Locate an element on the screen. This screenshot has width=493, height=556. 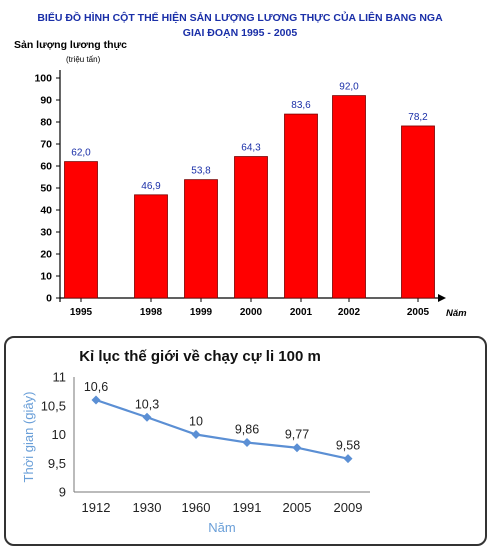
bar-chart-y-tick-label: 80 is located at coordinates (46, 123).